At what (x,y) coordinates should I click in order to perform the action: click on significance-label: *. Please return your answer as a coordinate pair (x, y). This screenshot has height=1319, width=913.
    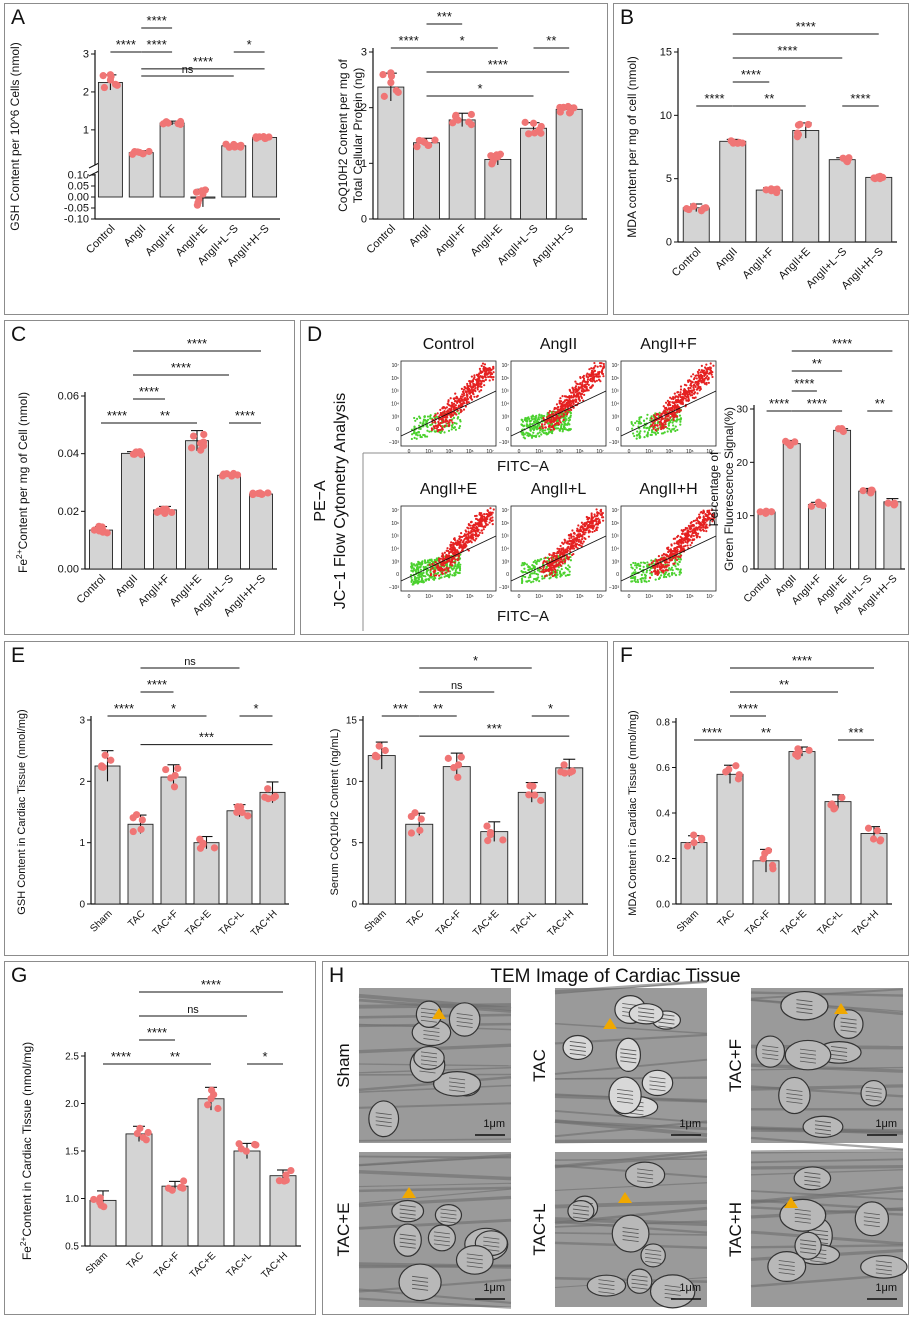
    Looking at the image, I should click on (550, 708).